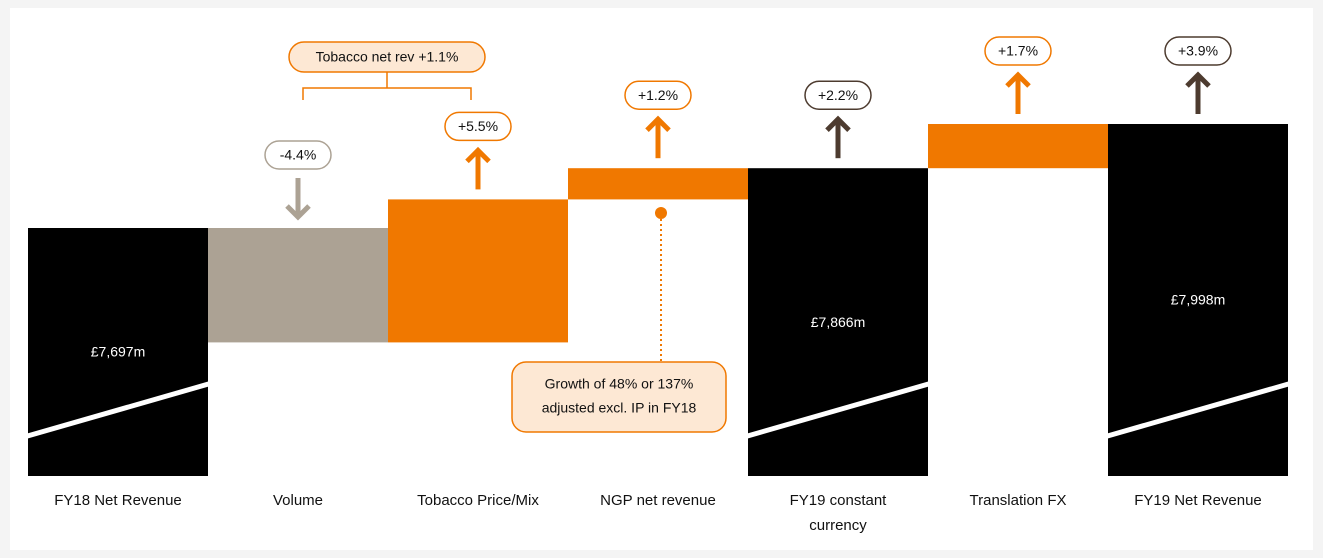  I want to click on annotation-dot, so click(661, 213).